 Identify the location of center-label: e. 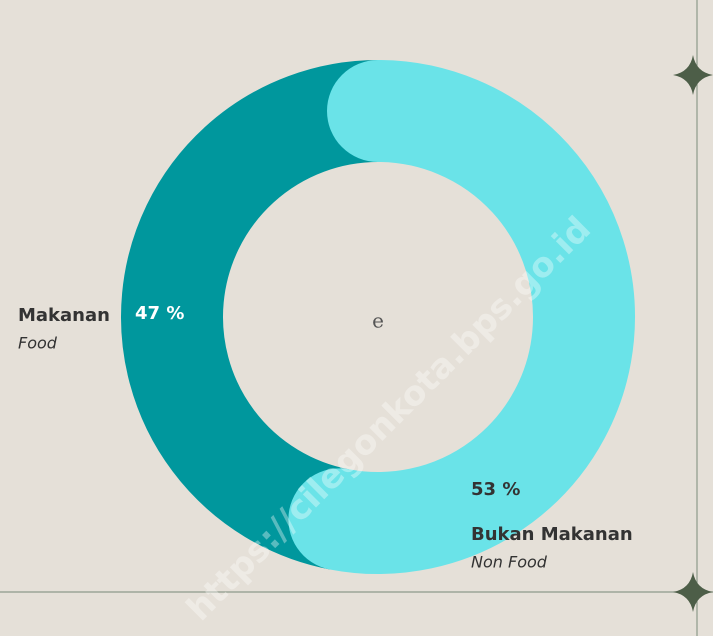
(378, 321).